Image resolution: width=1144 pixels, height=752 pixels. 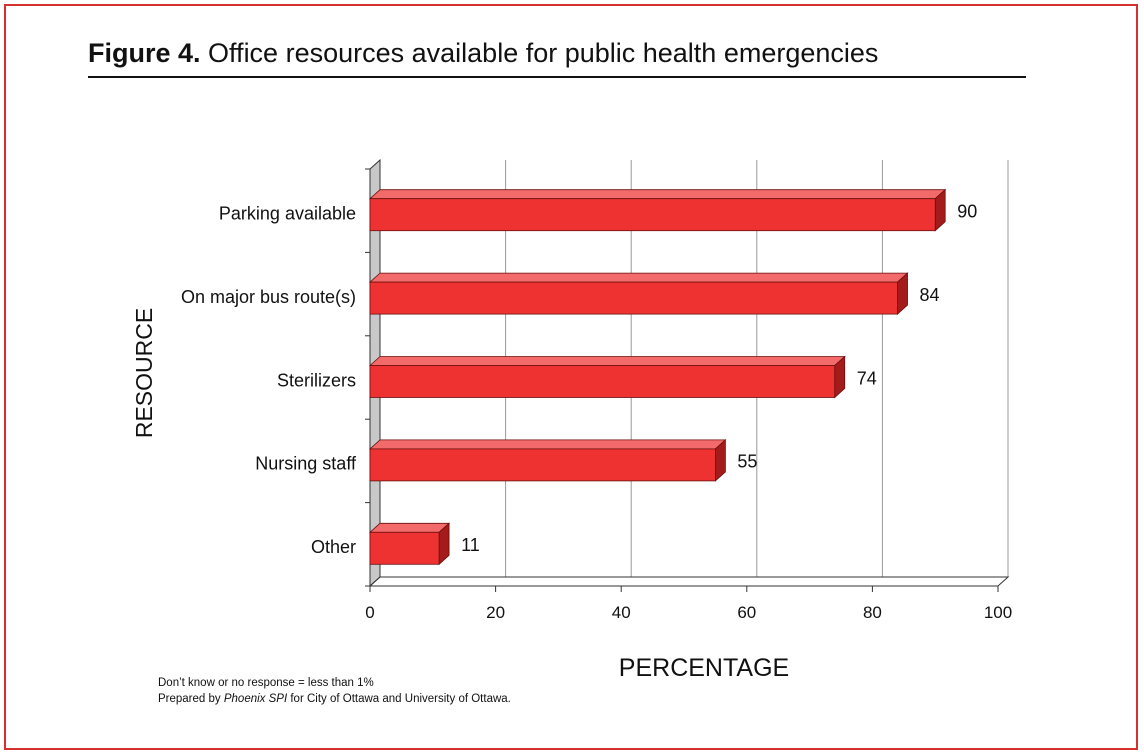 What do you see at coordinates (621, 612) in the screenshot?
I see `x-tick-label: 40` at bounding box center [621, 612].